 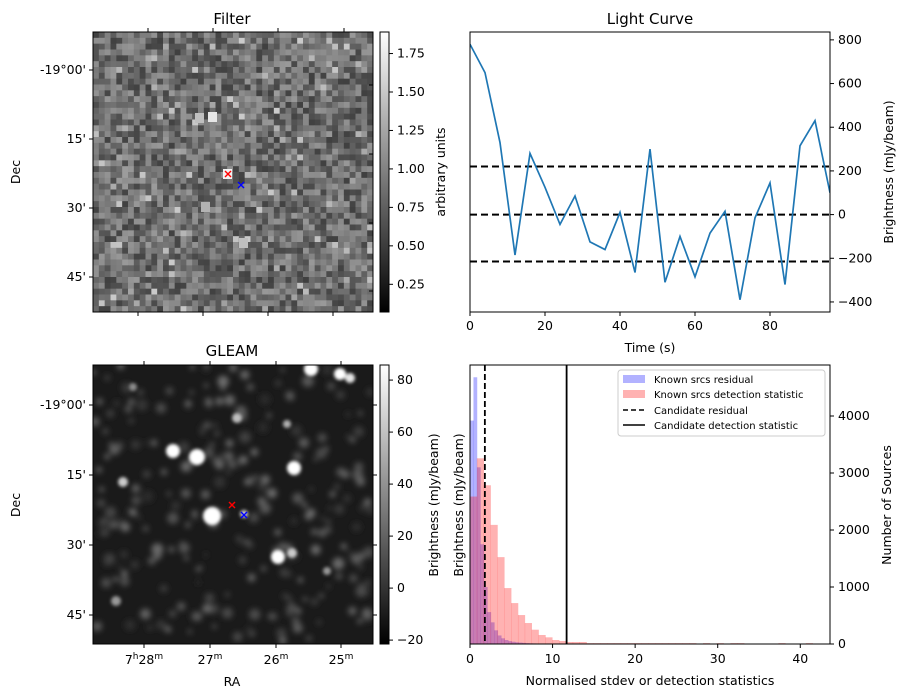 I want to click on gleam-xlabel: RA, so click(x=232, y=681).